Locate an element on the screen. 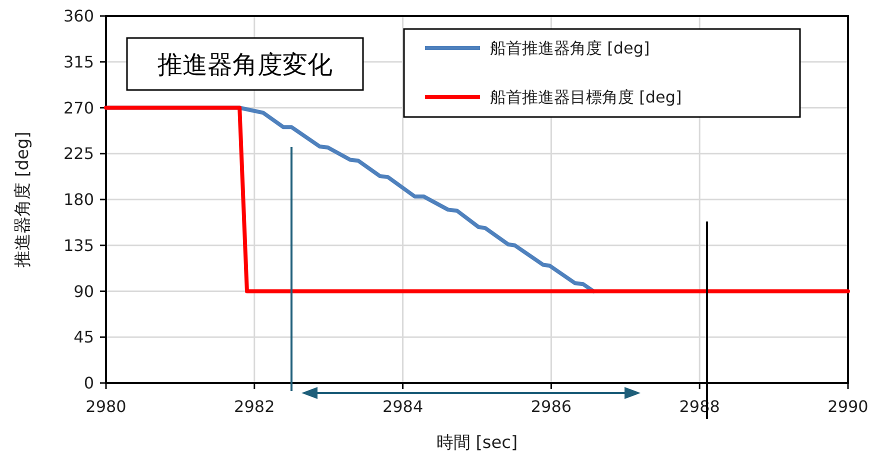 This screenshot has height=460, width=875. y-tick-label: 90 is located at coordinates (84, 291).